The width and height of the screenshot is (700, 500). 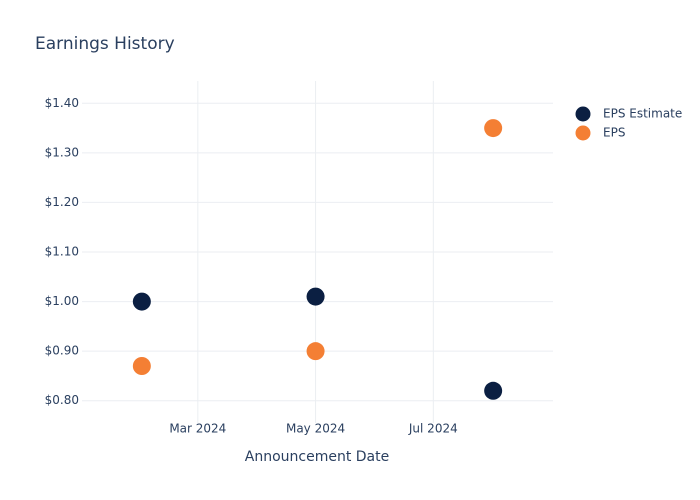 I want to click on chart-title: Earnings History, so click(x=105, y=44).